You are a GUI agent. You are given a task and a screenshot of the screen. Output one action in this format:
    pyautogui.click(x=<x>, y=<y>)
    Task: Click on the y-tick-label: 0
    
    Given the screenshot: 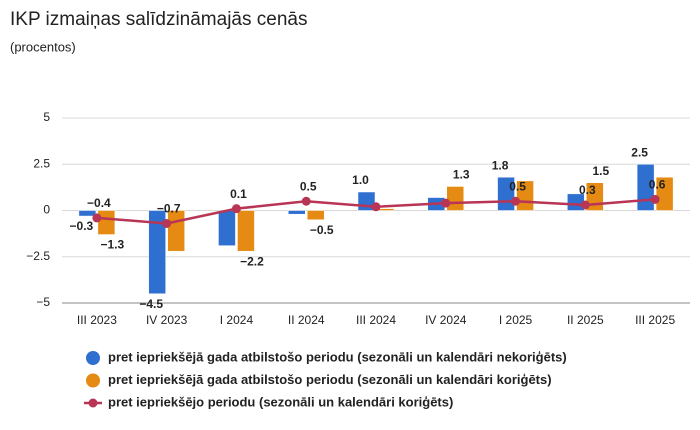 What is the action you would take?
    pyautogui.click(x=46, y=210)
    